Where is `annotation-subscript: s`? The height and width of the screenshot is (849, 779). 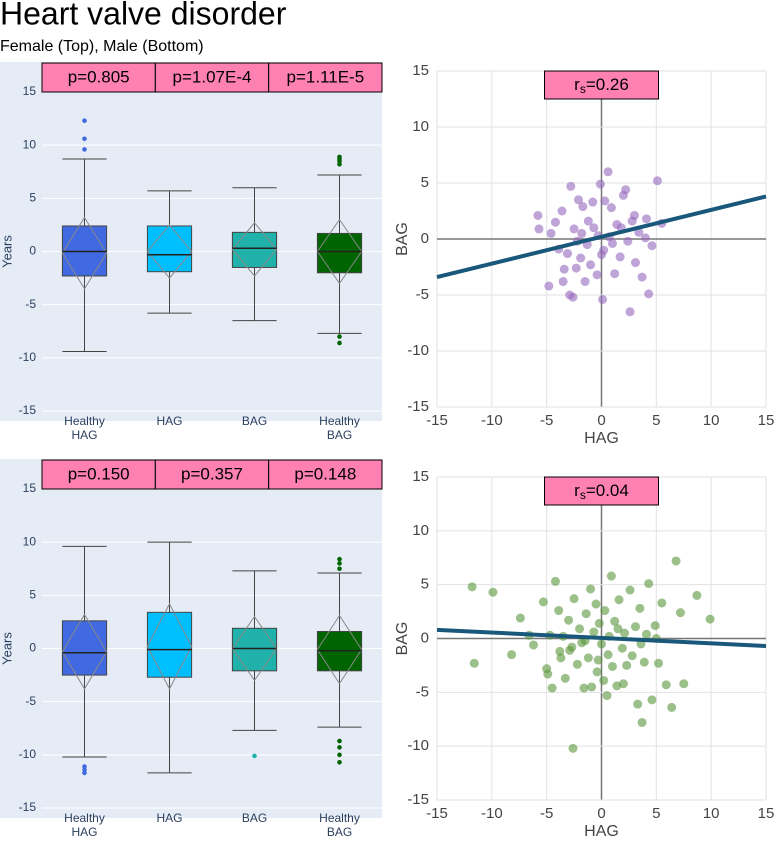
annotation-subscript: s is located at coordinates (583, 89).